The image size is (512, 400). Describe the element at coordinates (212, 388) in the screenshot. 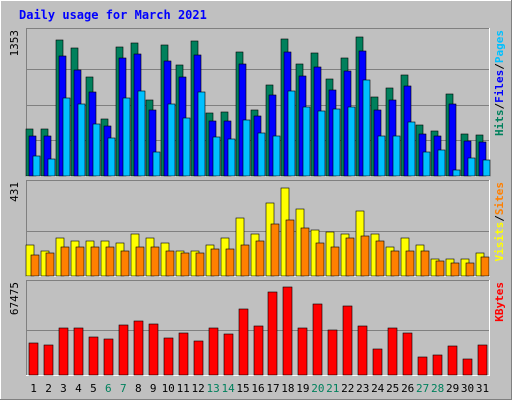

I see `x-tick-day-13: 13` at that location.